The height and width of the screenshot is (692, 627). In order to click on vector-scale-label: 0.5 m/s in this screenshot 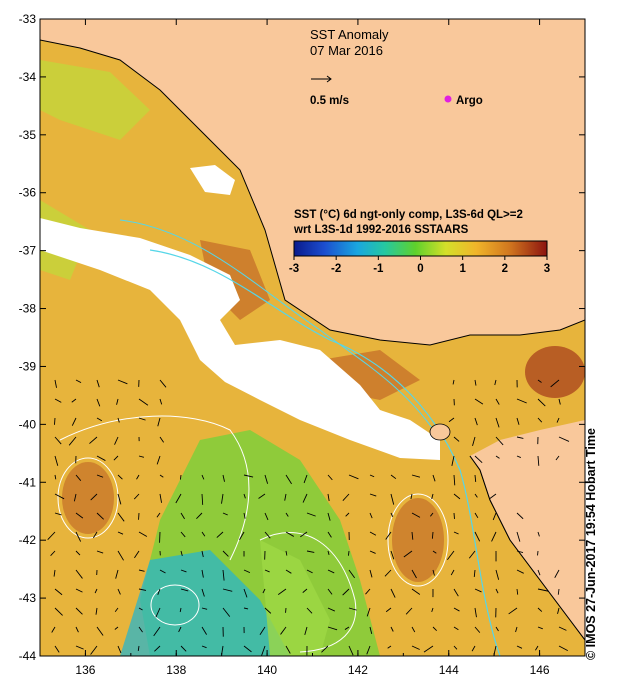, I will do `click(329, 101)`.